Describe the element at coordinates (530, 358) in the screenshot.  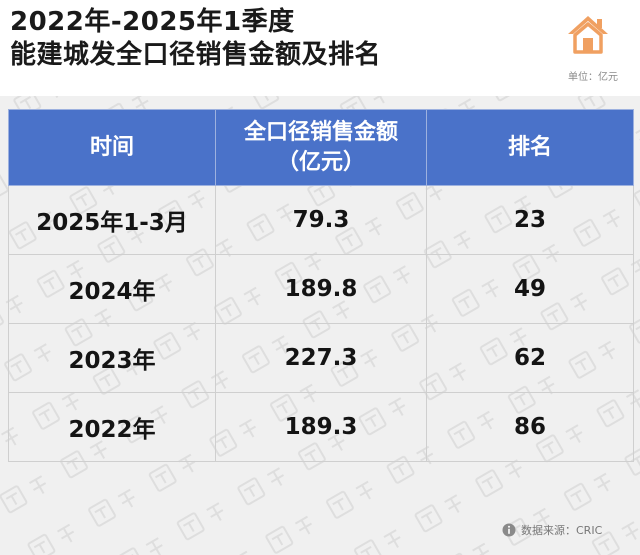
I see `cell-rank: 62` at that location.